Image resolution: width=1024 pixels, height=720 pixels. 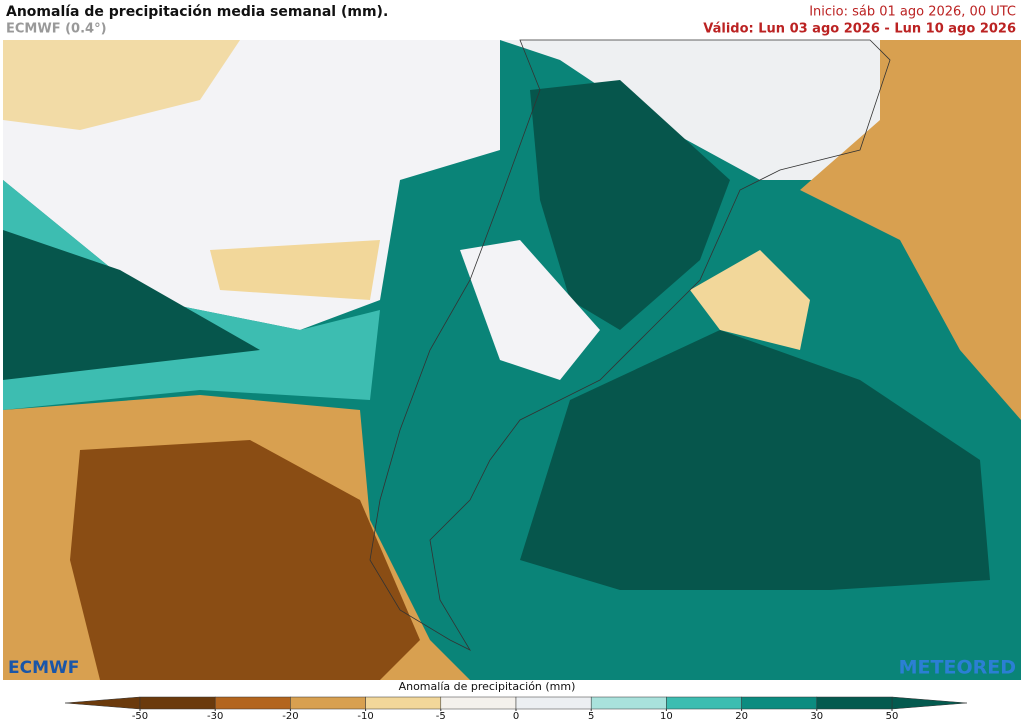 I want to click on colorbar-tick-label: -50, so click(x=140, y=715).